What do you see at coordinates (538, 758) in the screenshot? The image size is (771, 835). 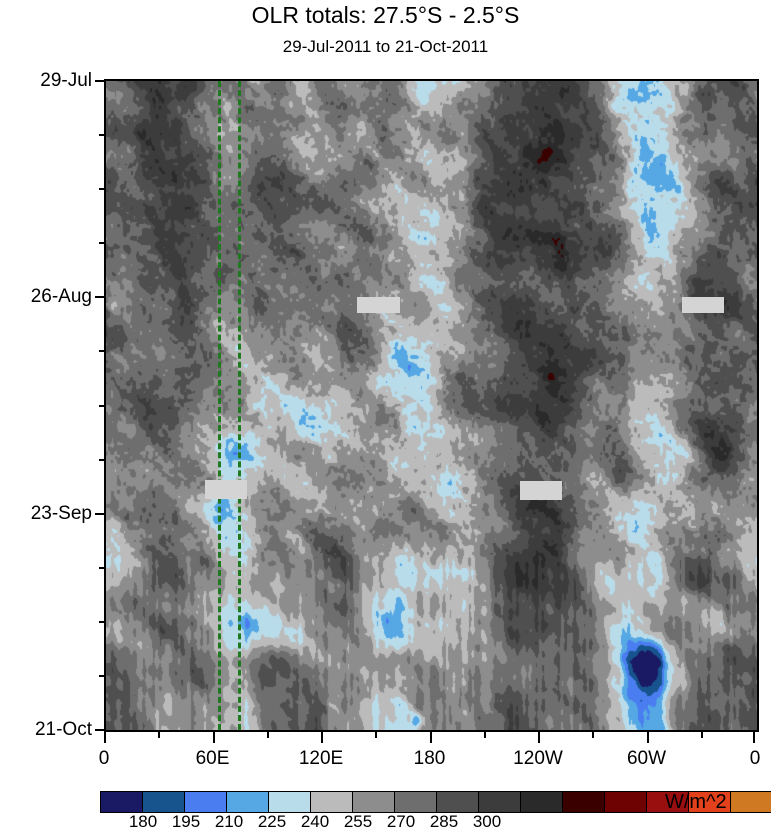 I see `x-axis-label: 120W` at bounding box center [538, 758].